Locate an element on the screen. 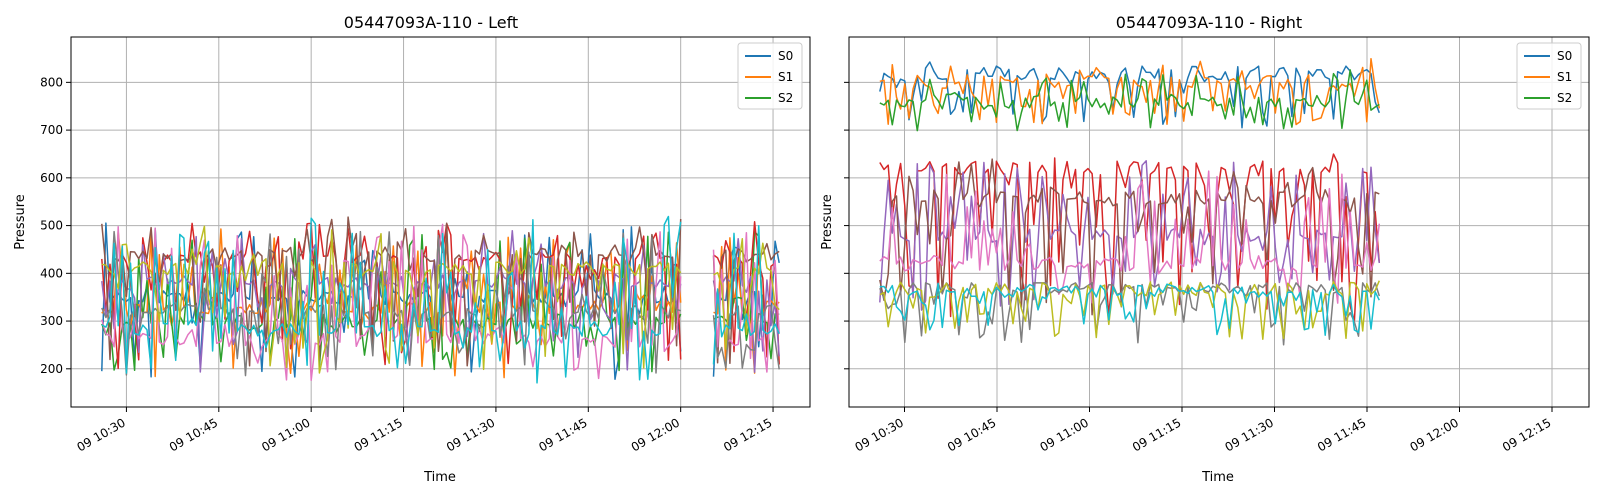  chart-title: 05447093A-110 - Right is located at coordinates (1209, 22).